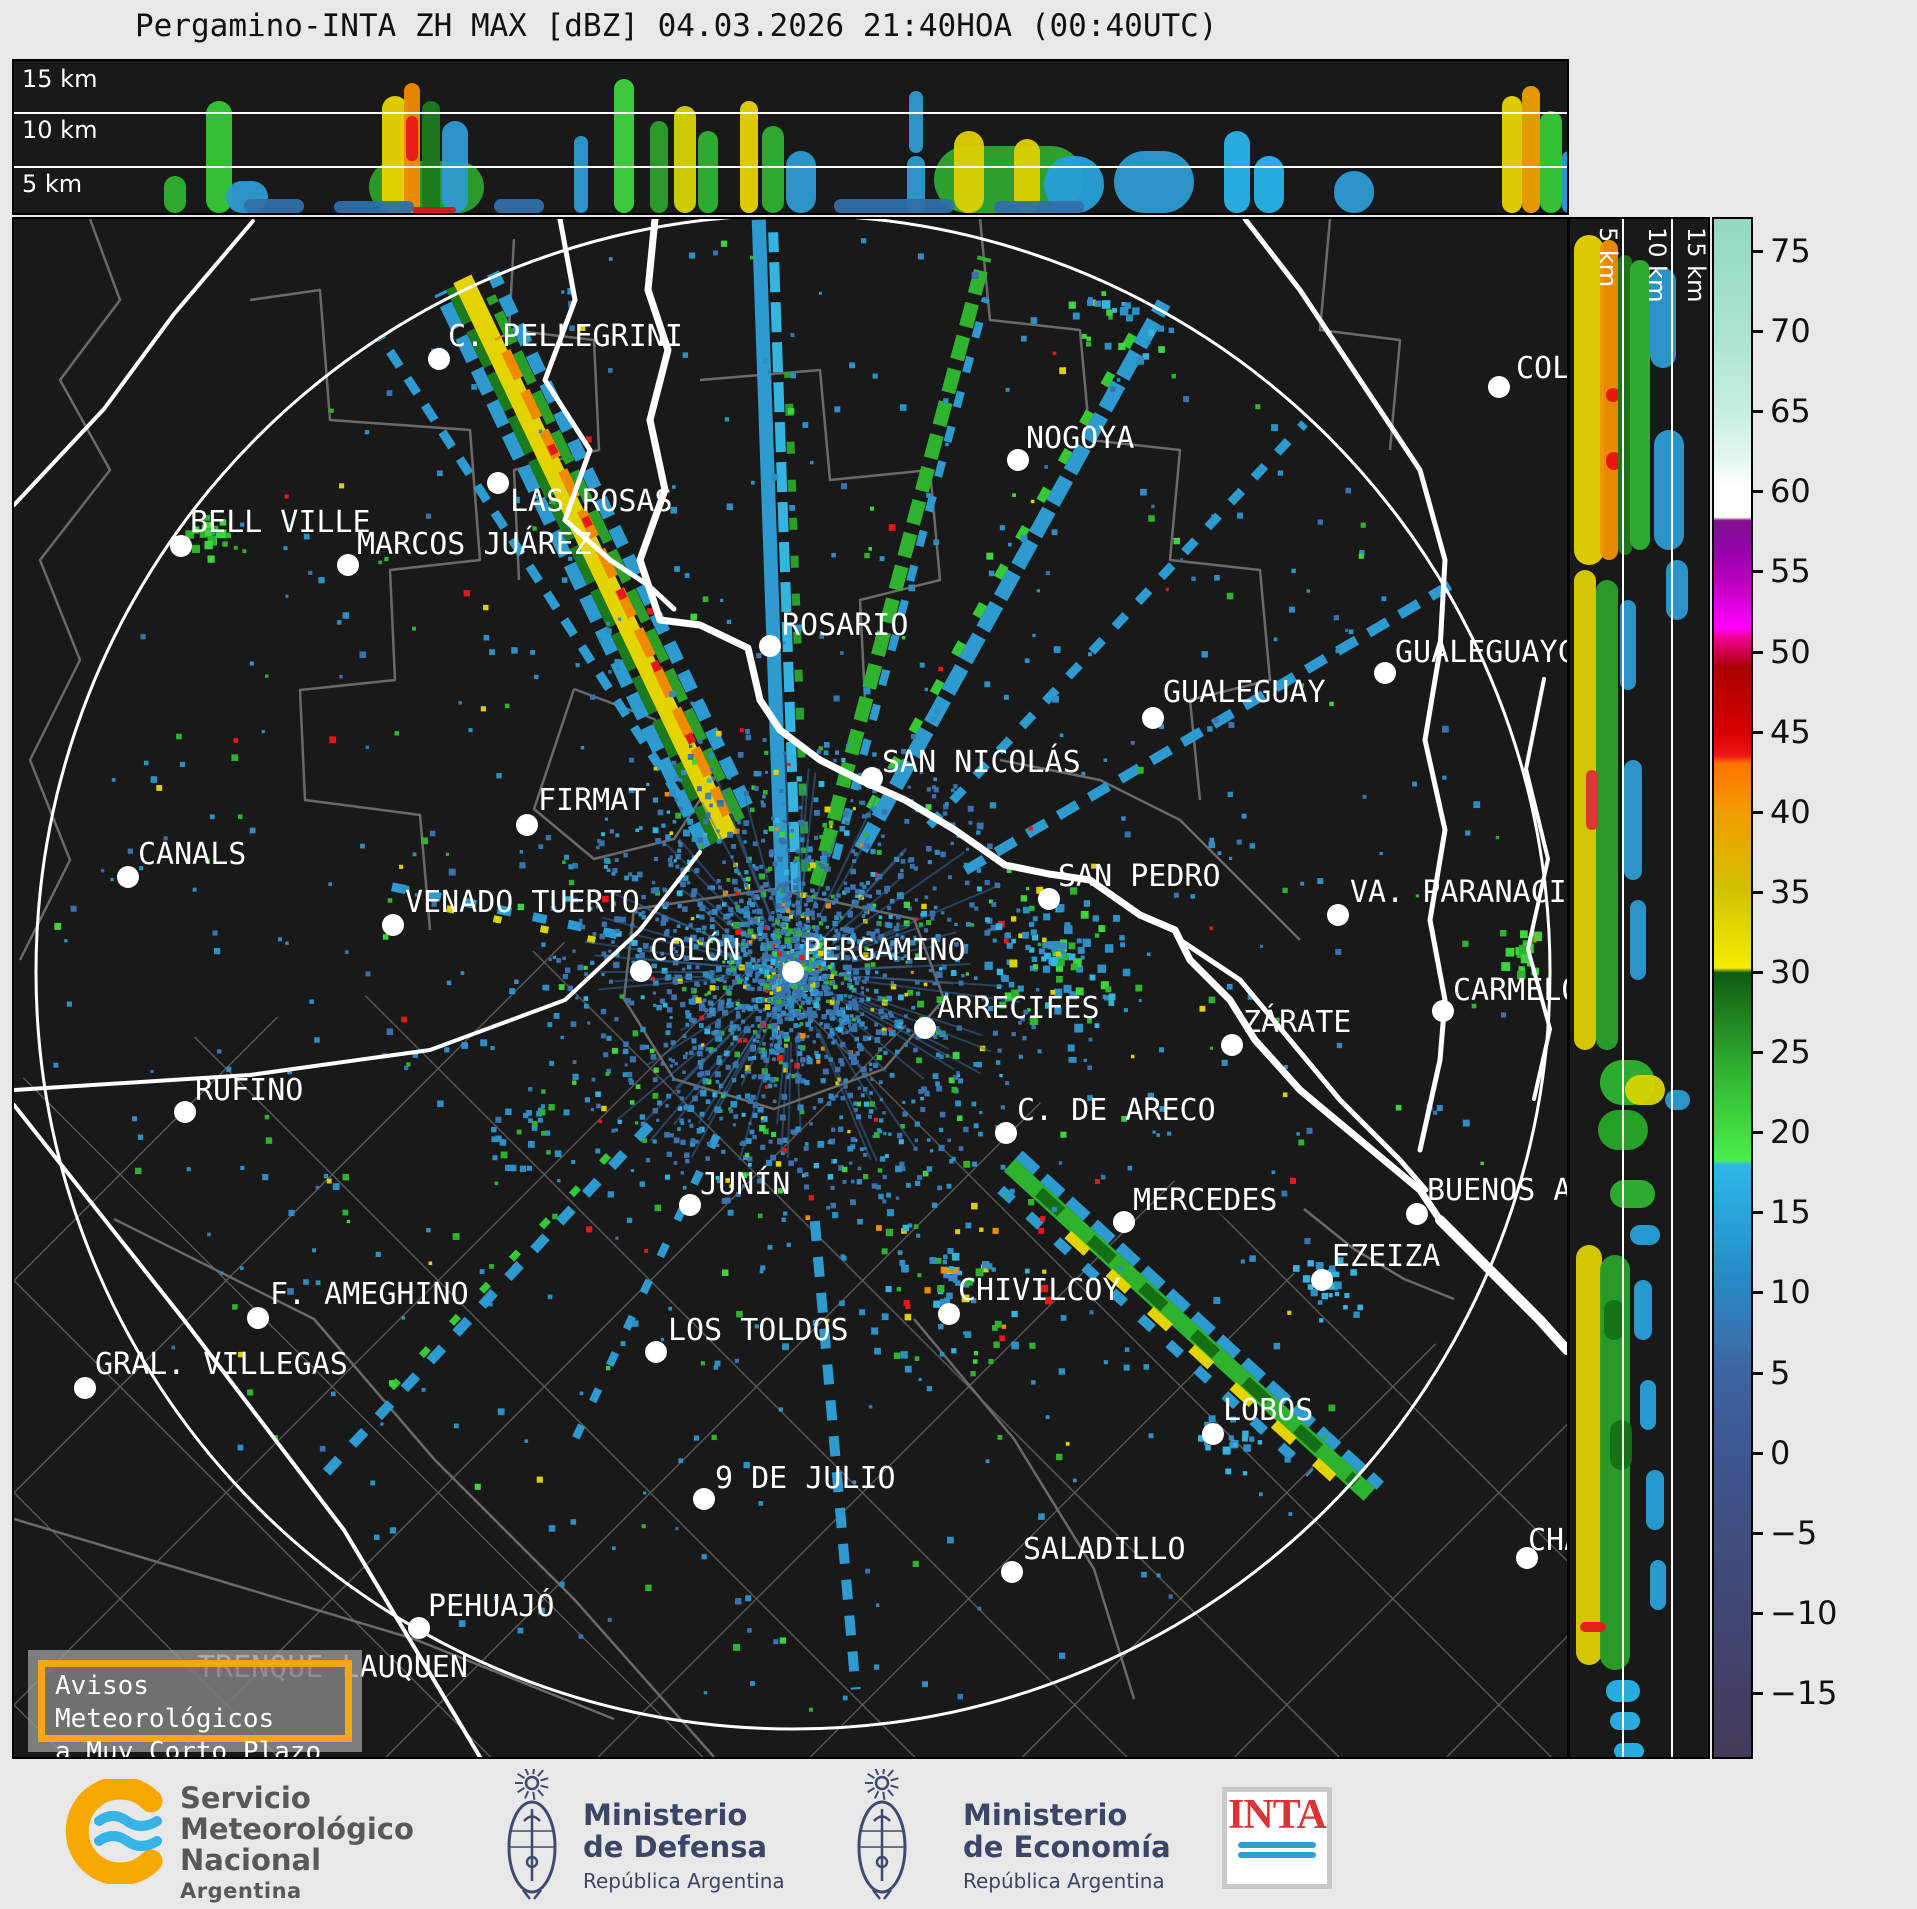 The image size is (1917, 1909). Describe the element at coordinates (114, 1831) in the screenshot. I see `smn-logo` at that location.